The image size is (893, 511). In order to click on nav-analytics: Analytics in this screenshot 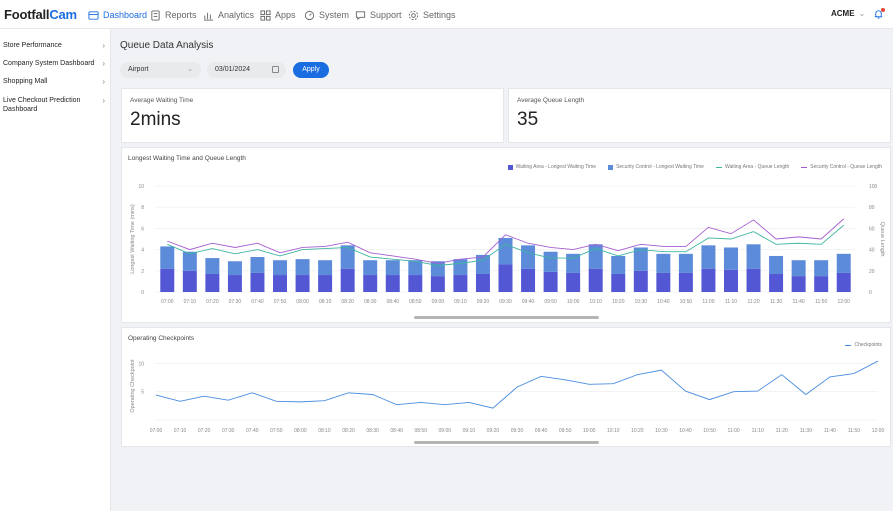, I will do `click(228, 15)`.